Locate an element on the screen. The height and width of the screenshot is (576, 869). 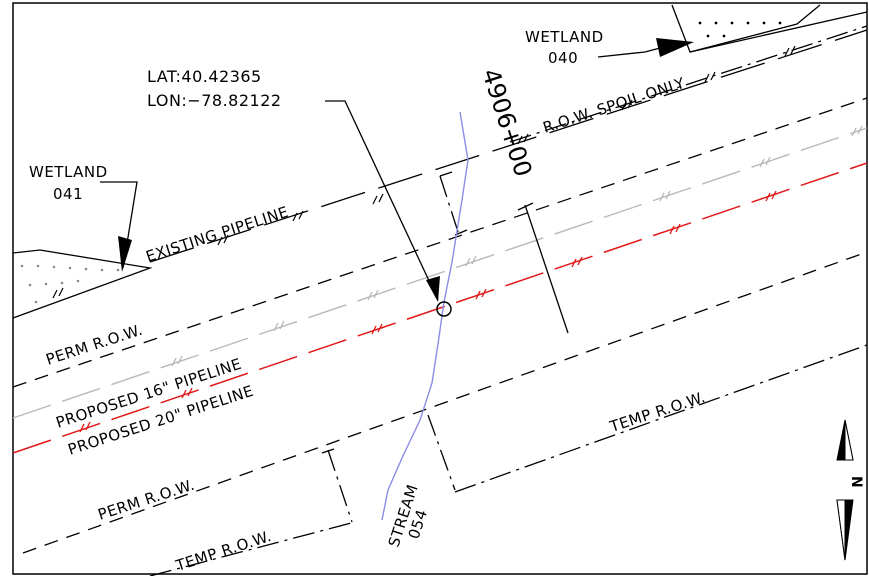
wetland-041-number: 041 is located at coordinates (68, 194).